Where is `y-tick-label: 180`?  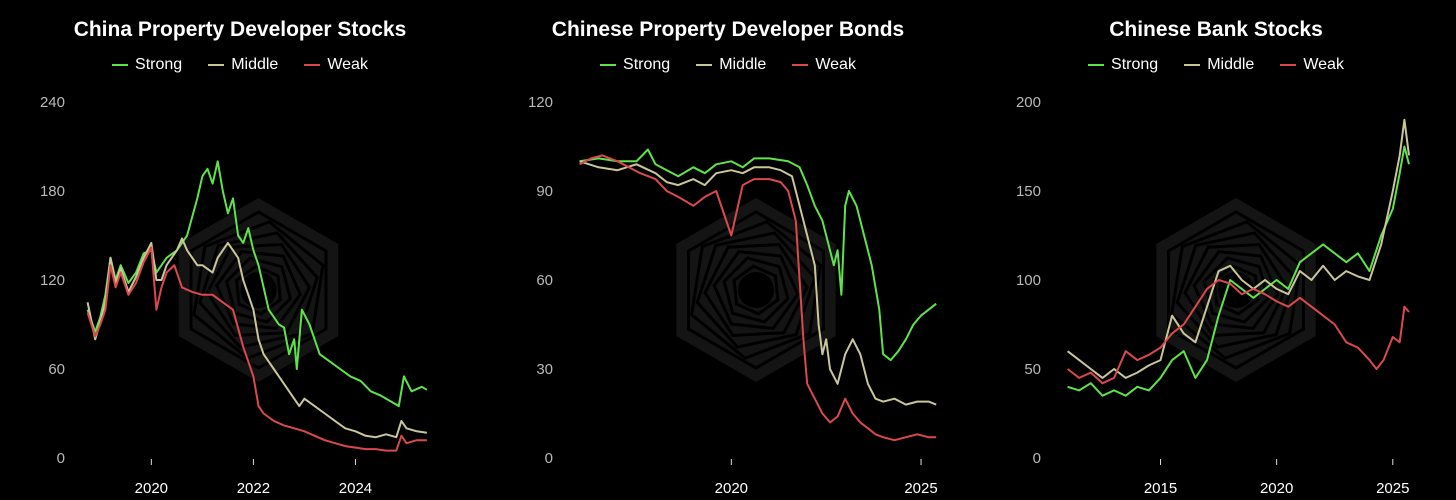
y-tick-label: 180 is located at coordinates (52, 191).